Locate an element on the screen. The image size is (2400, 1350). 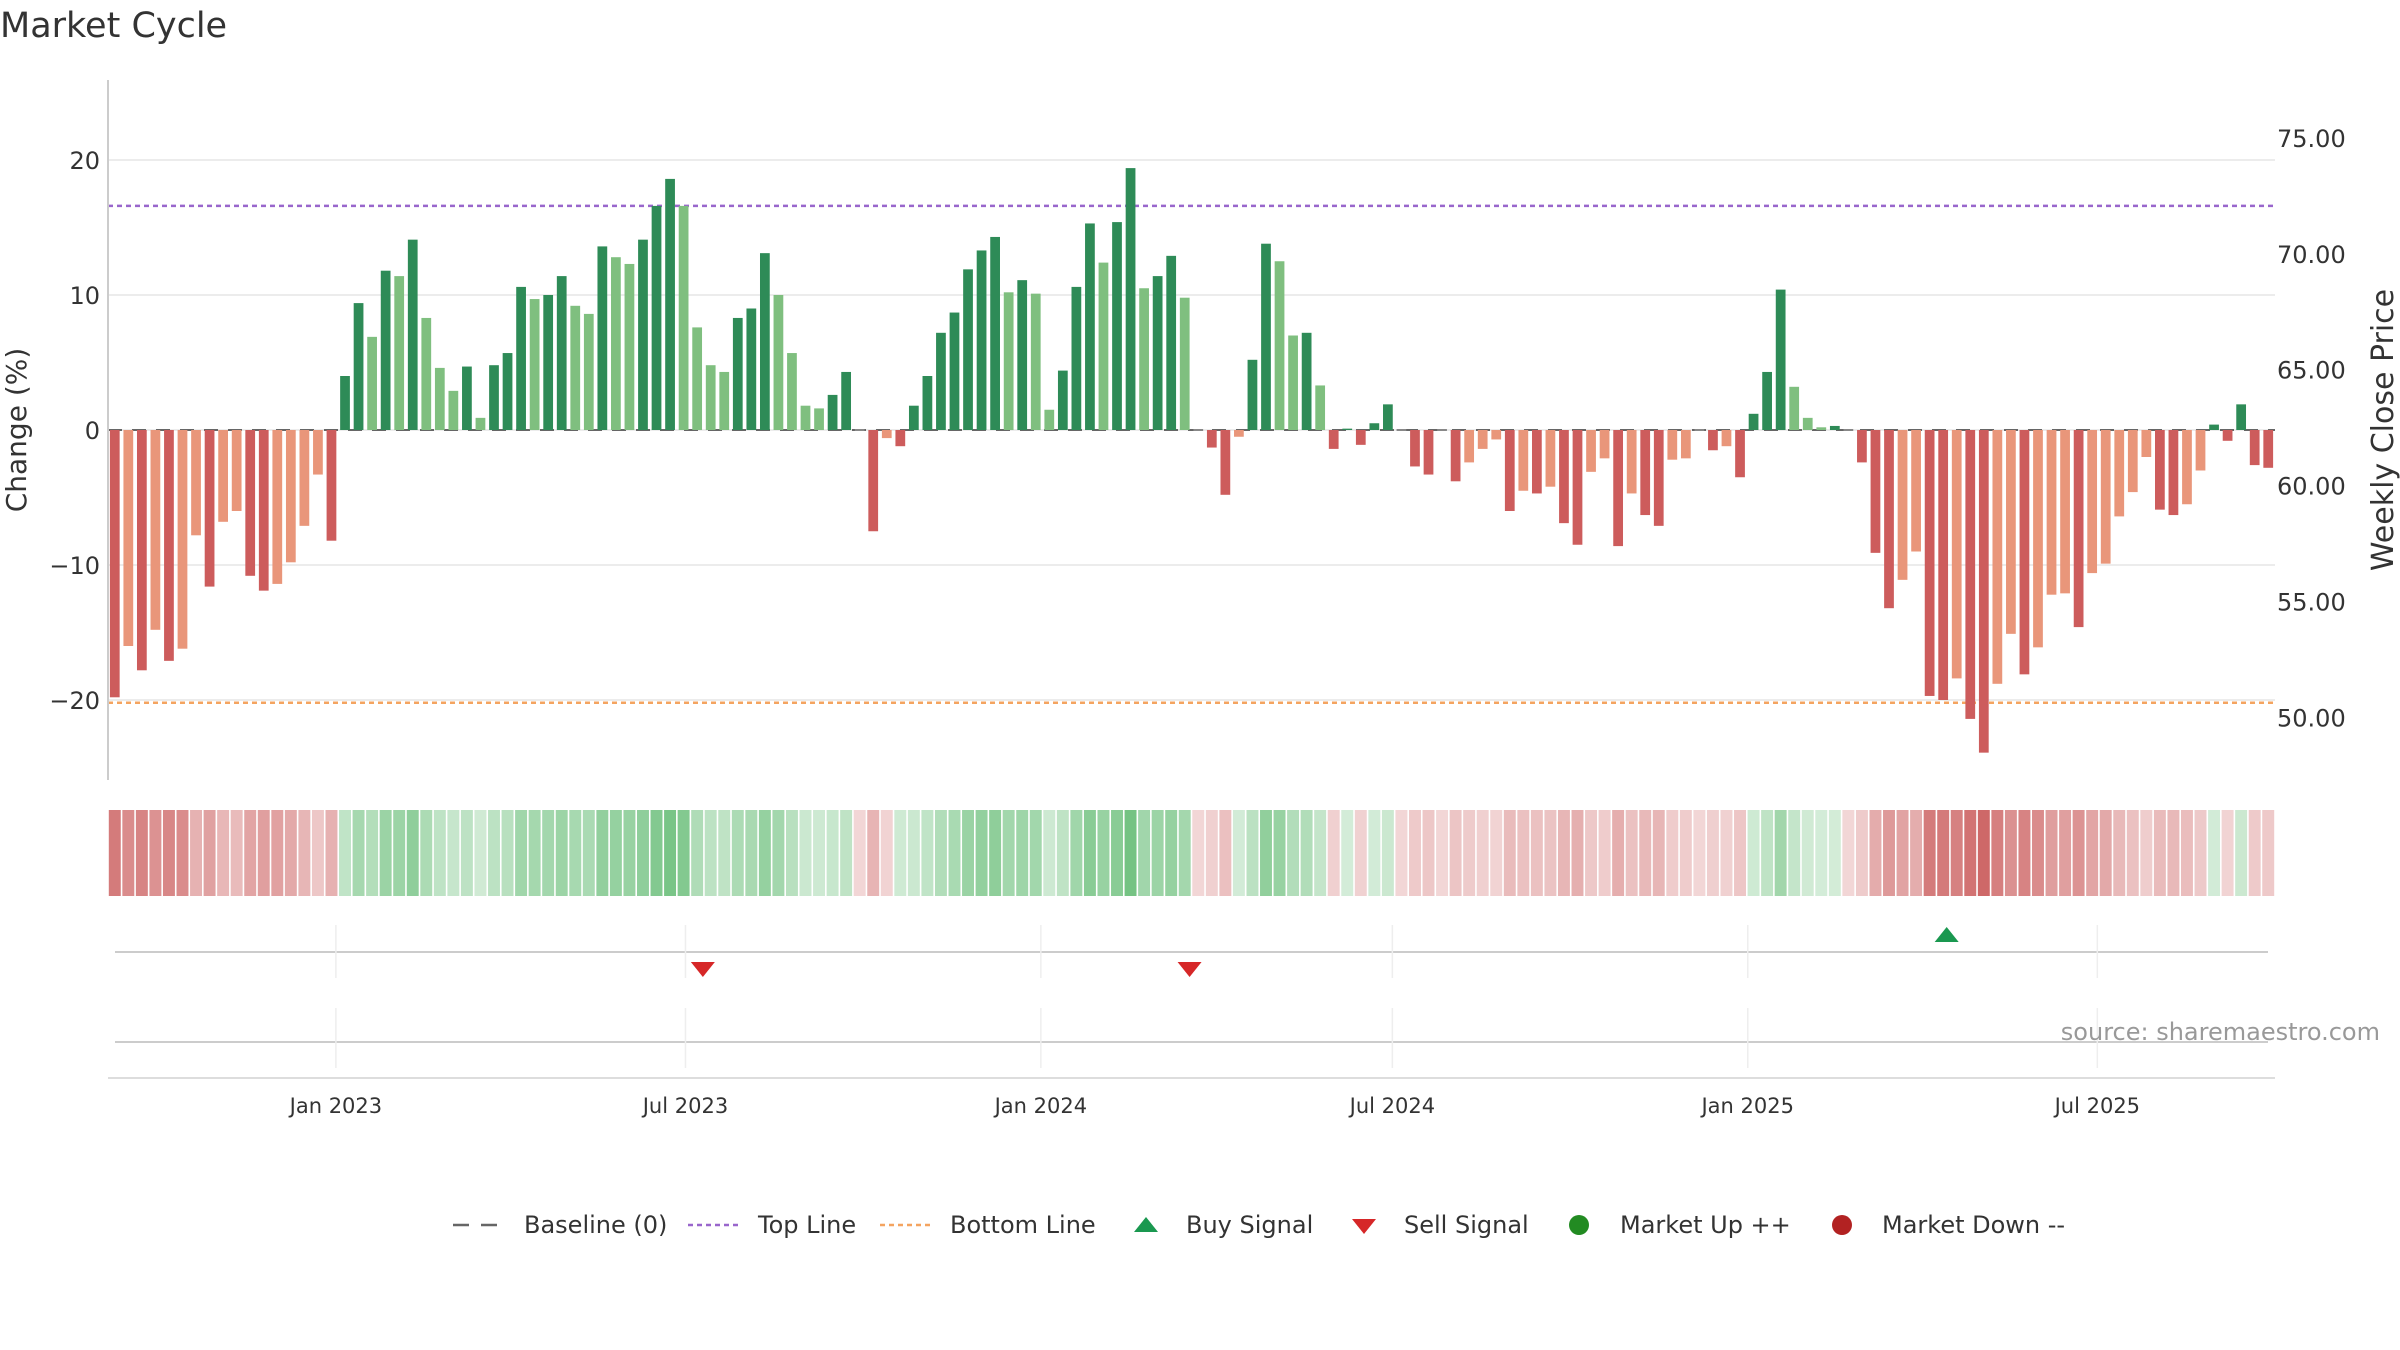
buy-signal-marker is located at coordinates (1946, 934).